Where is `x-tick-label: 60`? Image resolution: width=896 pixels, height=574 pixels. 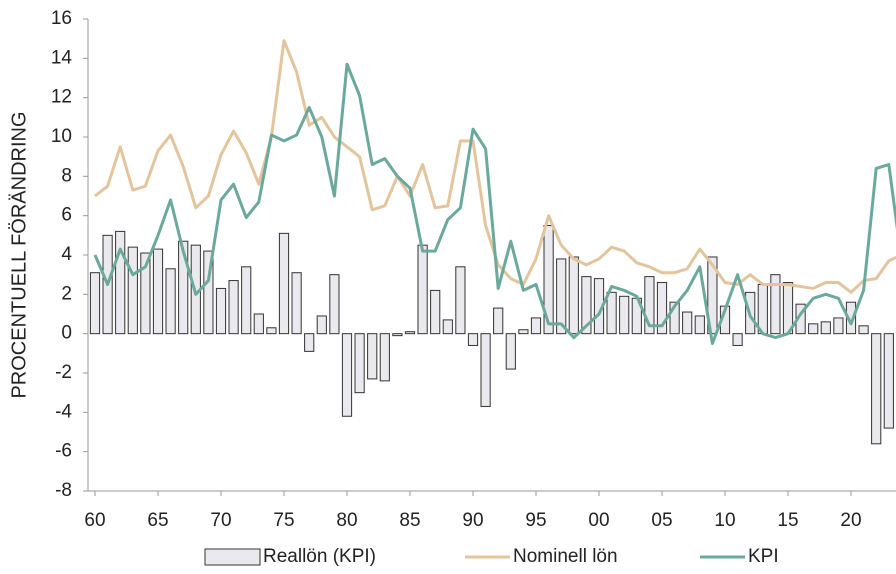
x-tick-label: 60 is located at coordinates (94, 520).